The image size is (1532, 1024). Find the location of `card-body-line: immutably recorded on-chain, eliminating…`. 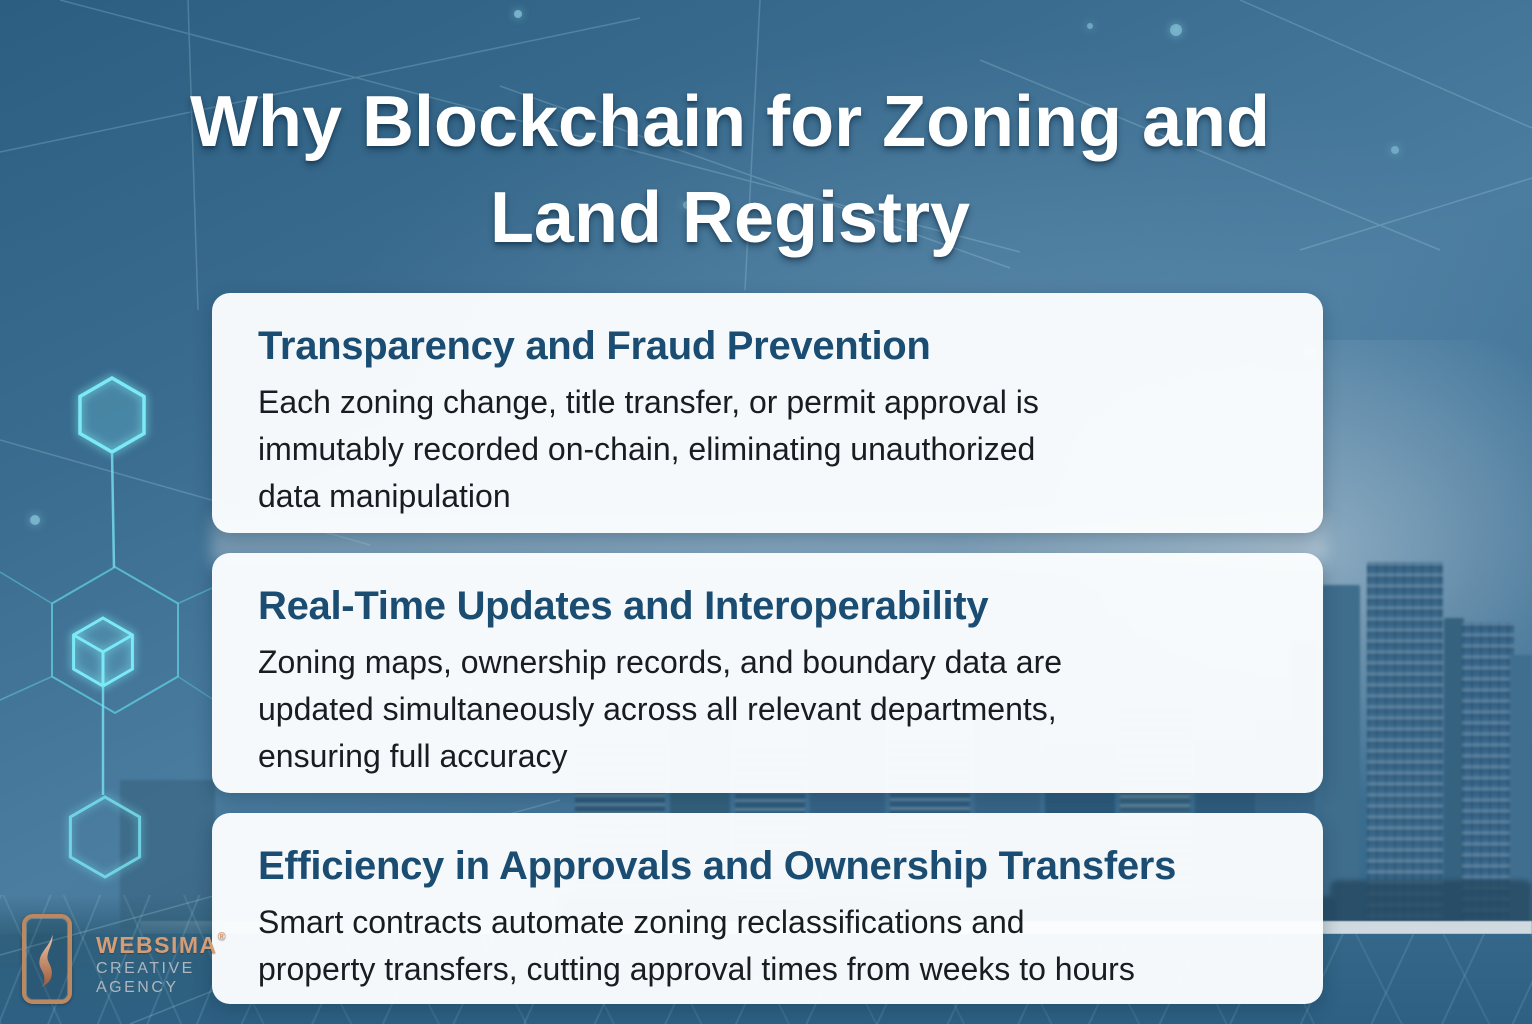

card-body-line: immutably recorded on-chain, eliminating… is located at coordinates (647, 449).